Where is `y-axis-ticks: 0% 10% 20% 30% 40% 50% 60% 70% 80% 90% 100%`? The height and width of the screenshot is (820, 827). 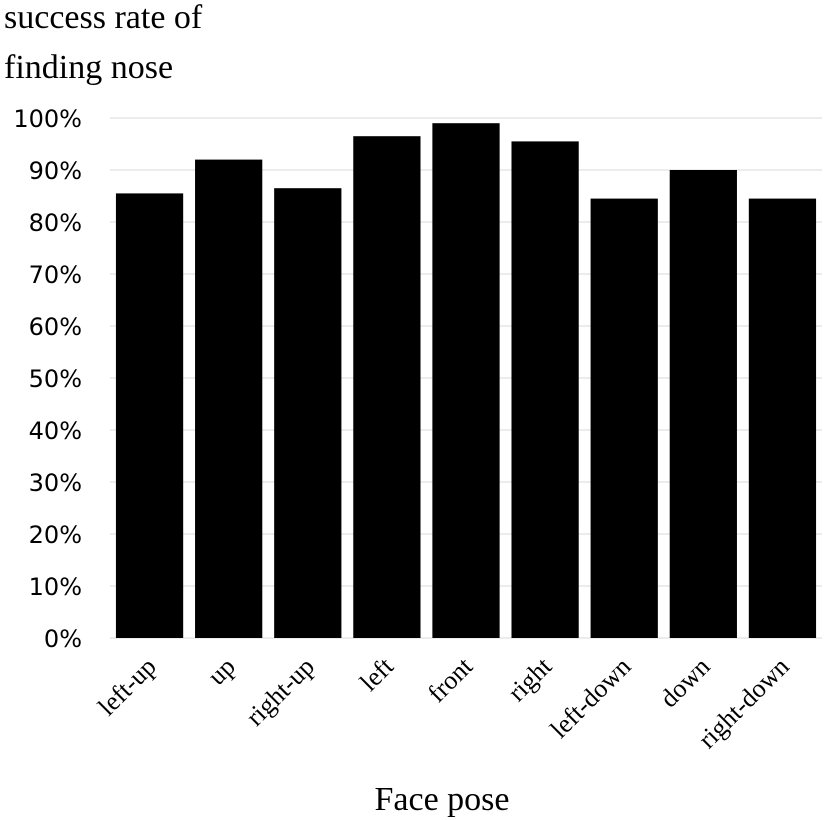 y-axis-ticks: 0% 10% 20% 30% 40% 50% 60% 70% 80% 90% 100% is located at coordinates (47, 379).